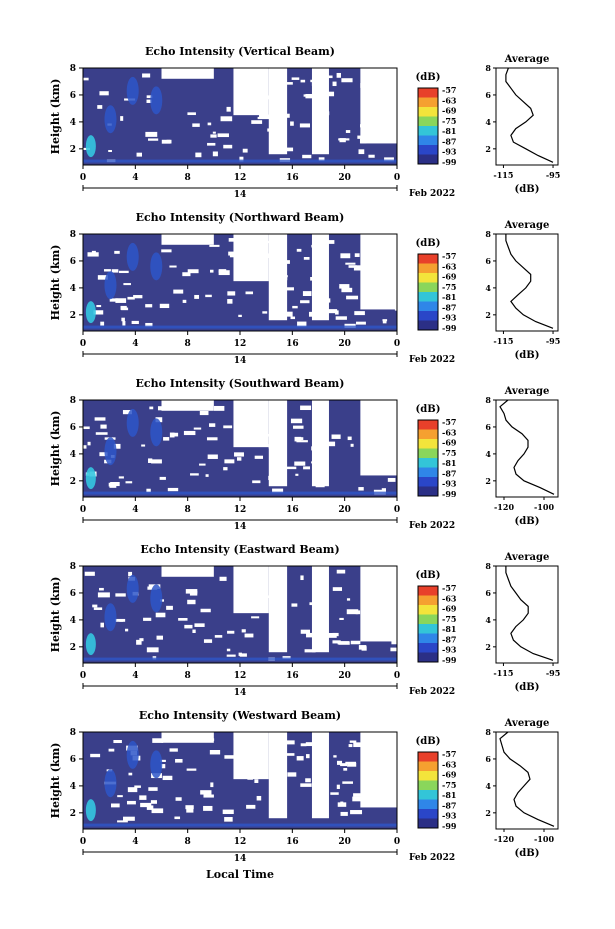 This screenshot has height=929, width=615. I want to click on average-profile-line, so click(529, 281).